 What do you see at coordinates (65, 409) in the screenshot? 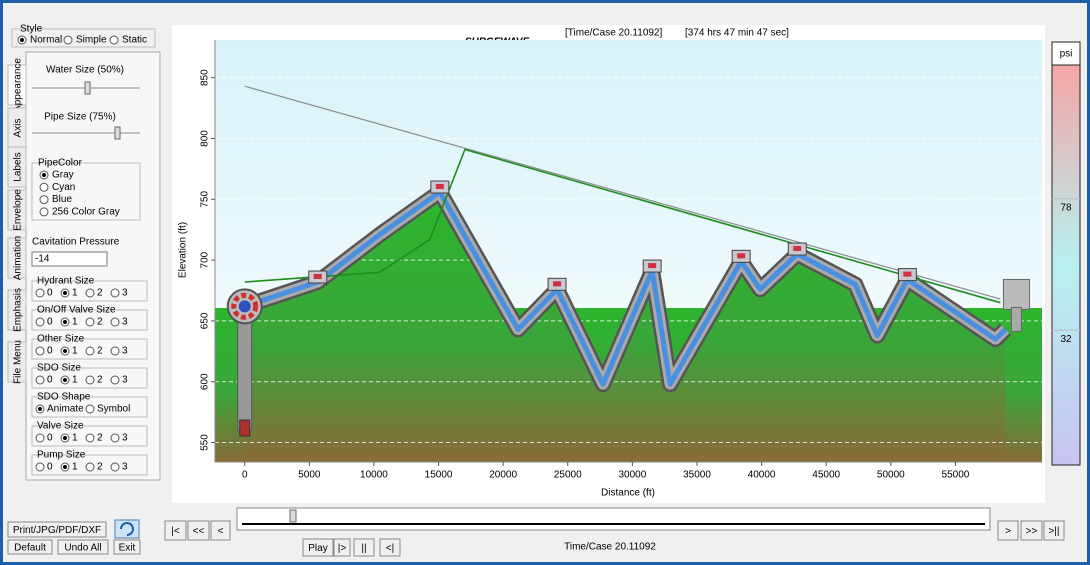
I see `size-option: Animate` at bounding box center [65, 409].